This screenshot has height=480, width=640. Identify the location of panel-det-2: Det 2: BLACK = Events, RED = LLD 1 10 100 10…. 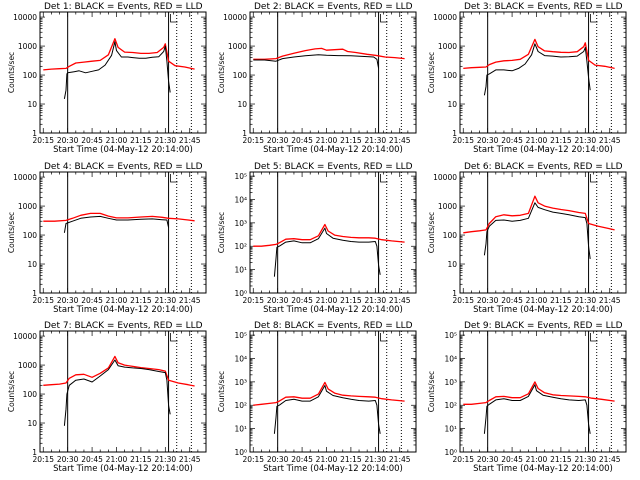
(317, 78).